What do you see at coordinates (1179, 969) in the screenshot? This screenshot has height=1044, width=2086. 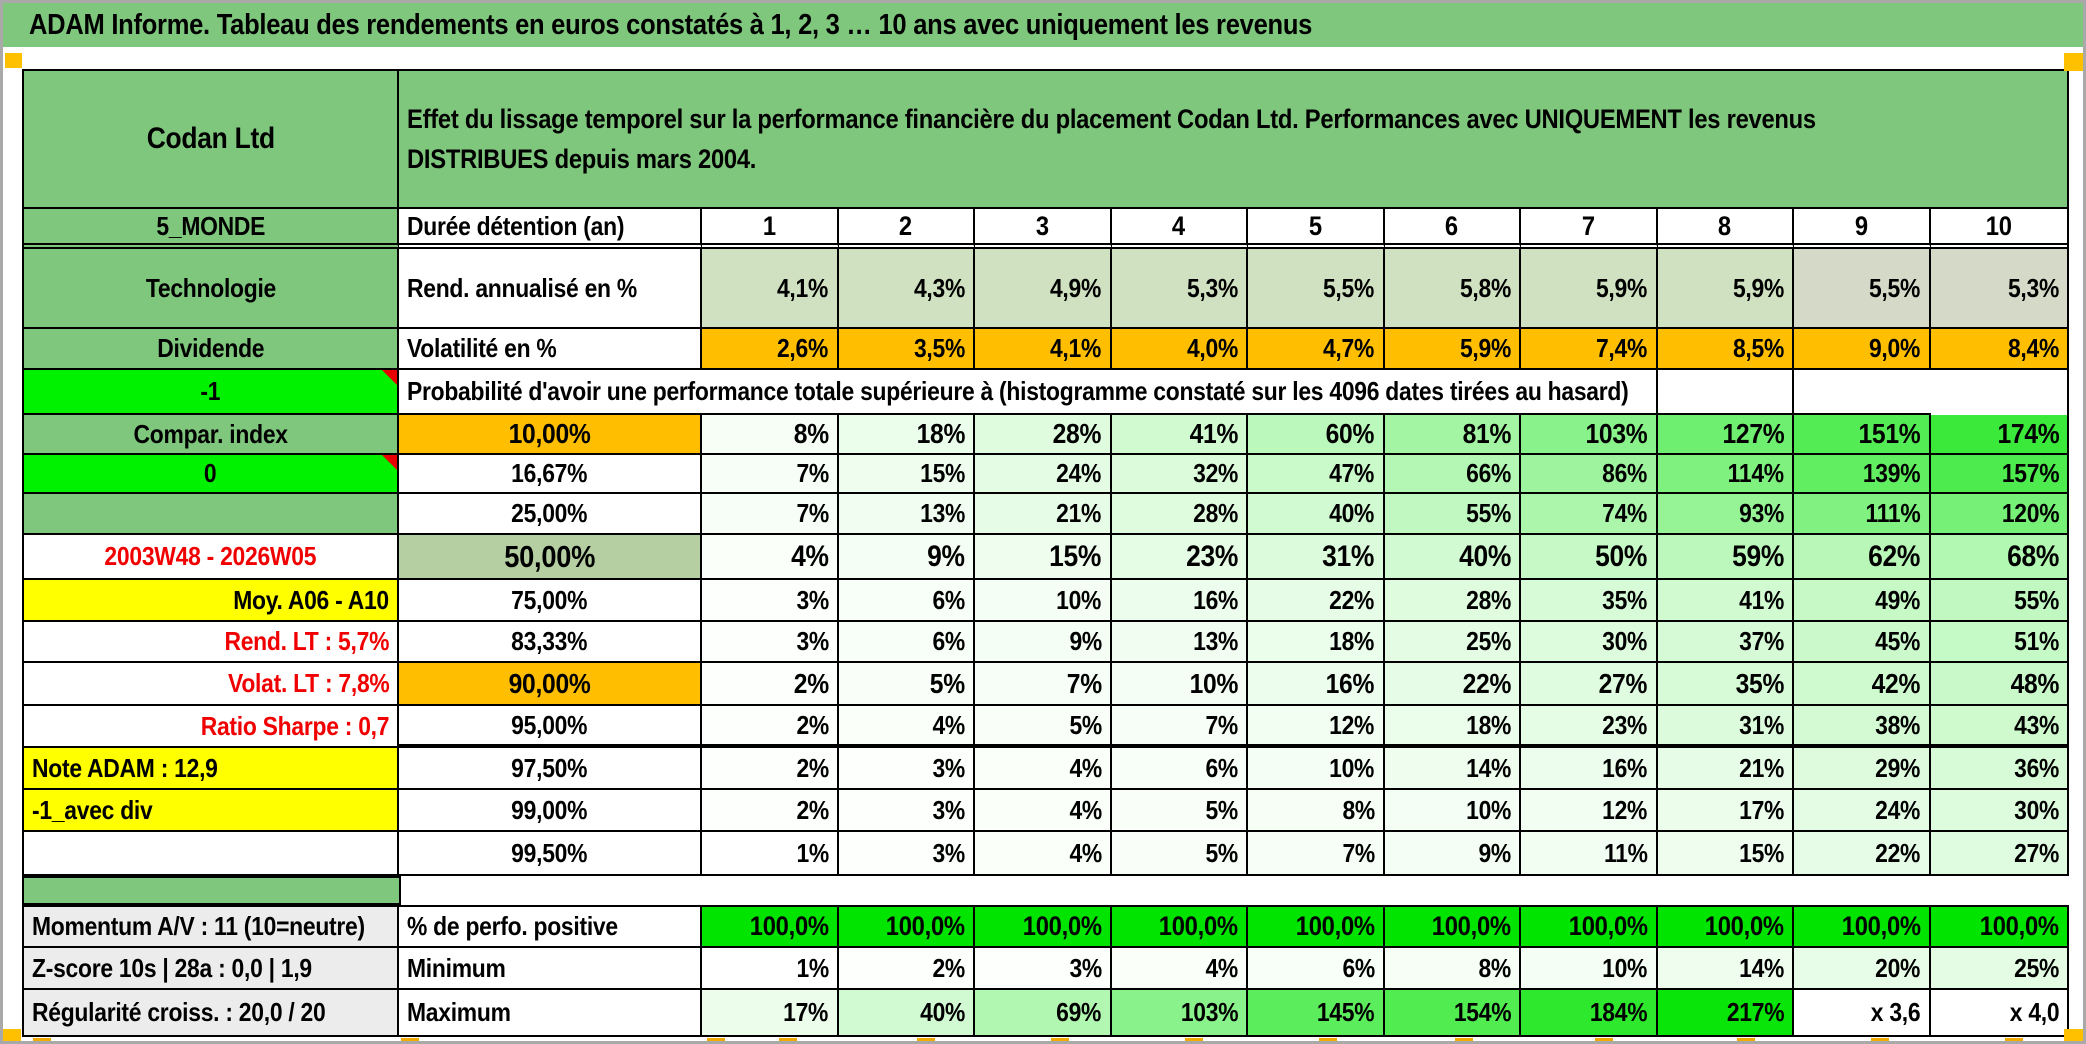 I see `minimum-year-4: 4%` at bounding box center [1179, 969].